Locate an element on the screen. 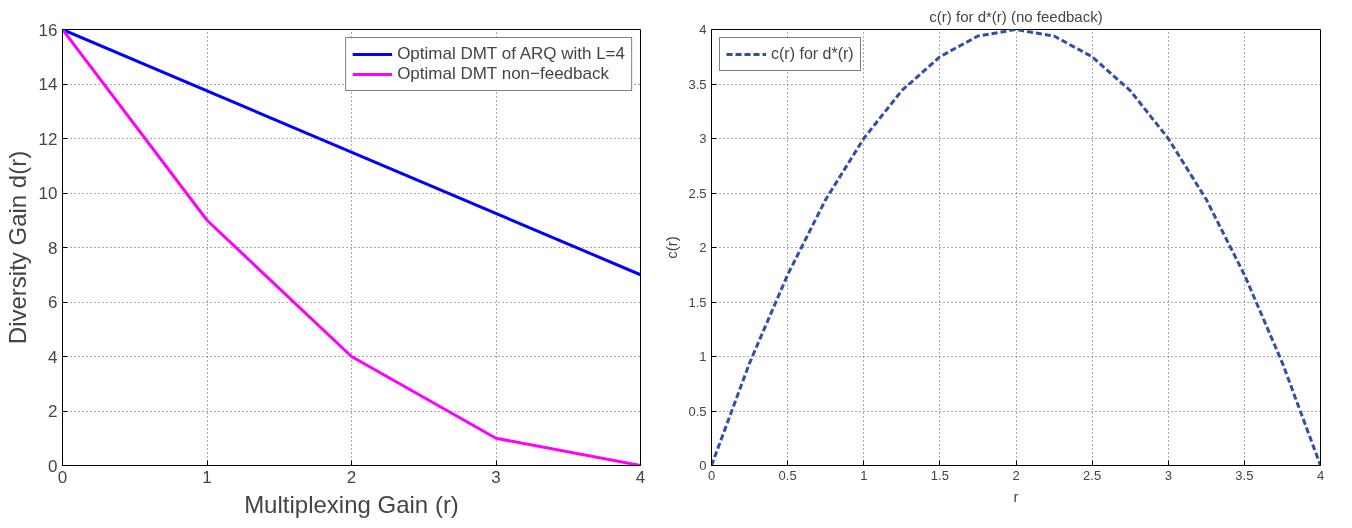  y-tick-label: 14 is located at coordinates (48, 84).